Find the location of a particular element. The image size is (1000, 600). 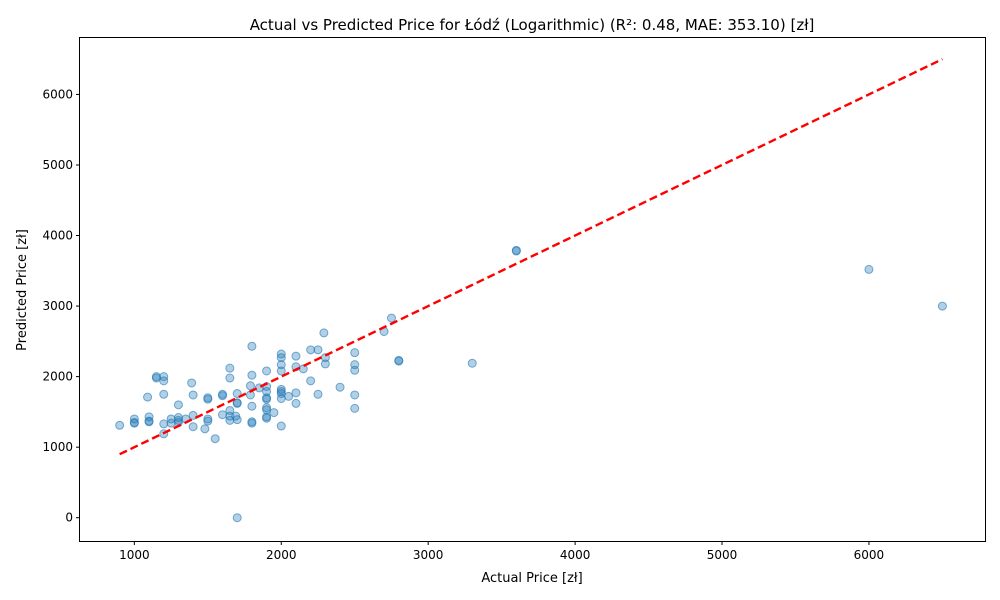

x-tick-label: 4000 is located at coordinates (575, 555).